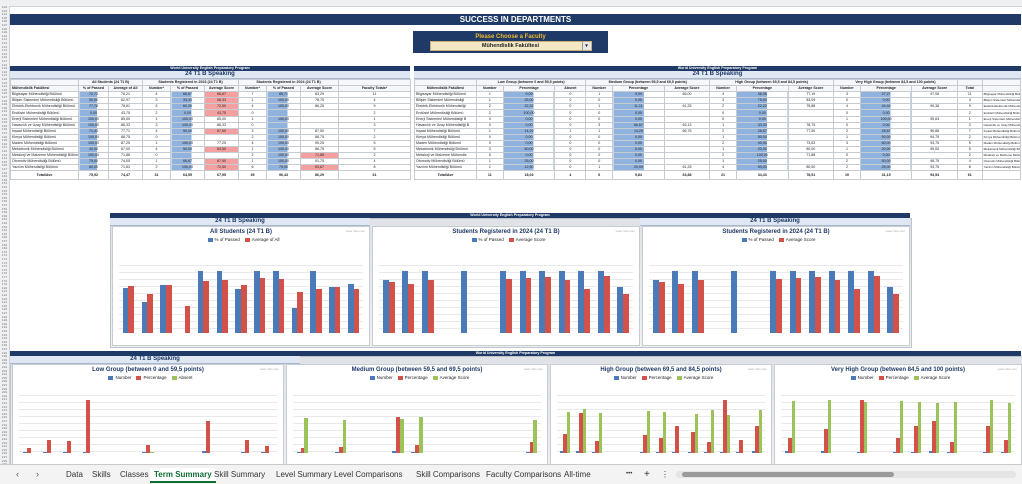 Image resolution: width=1022 pixels, height=484 pixels. I want to click on row-number: 210, so click(4, 396).